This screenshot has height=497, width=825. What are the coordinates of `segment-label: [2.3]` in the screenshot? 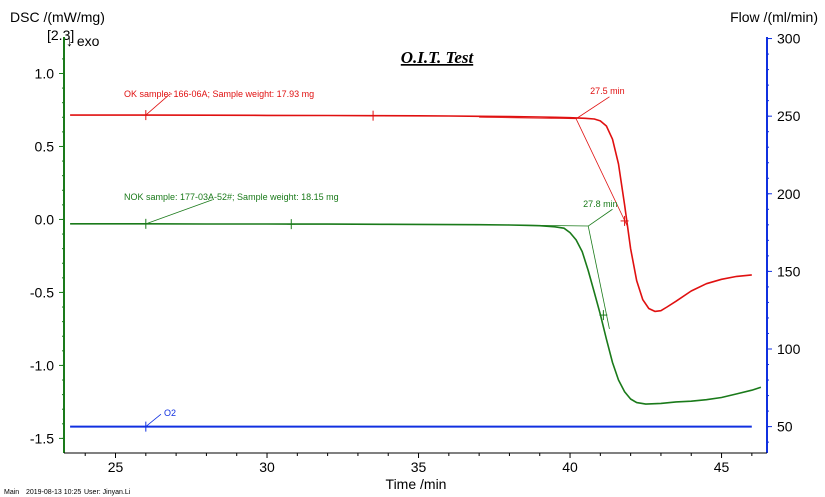 It's located at (60, 35).